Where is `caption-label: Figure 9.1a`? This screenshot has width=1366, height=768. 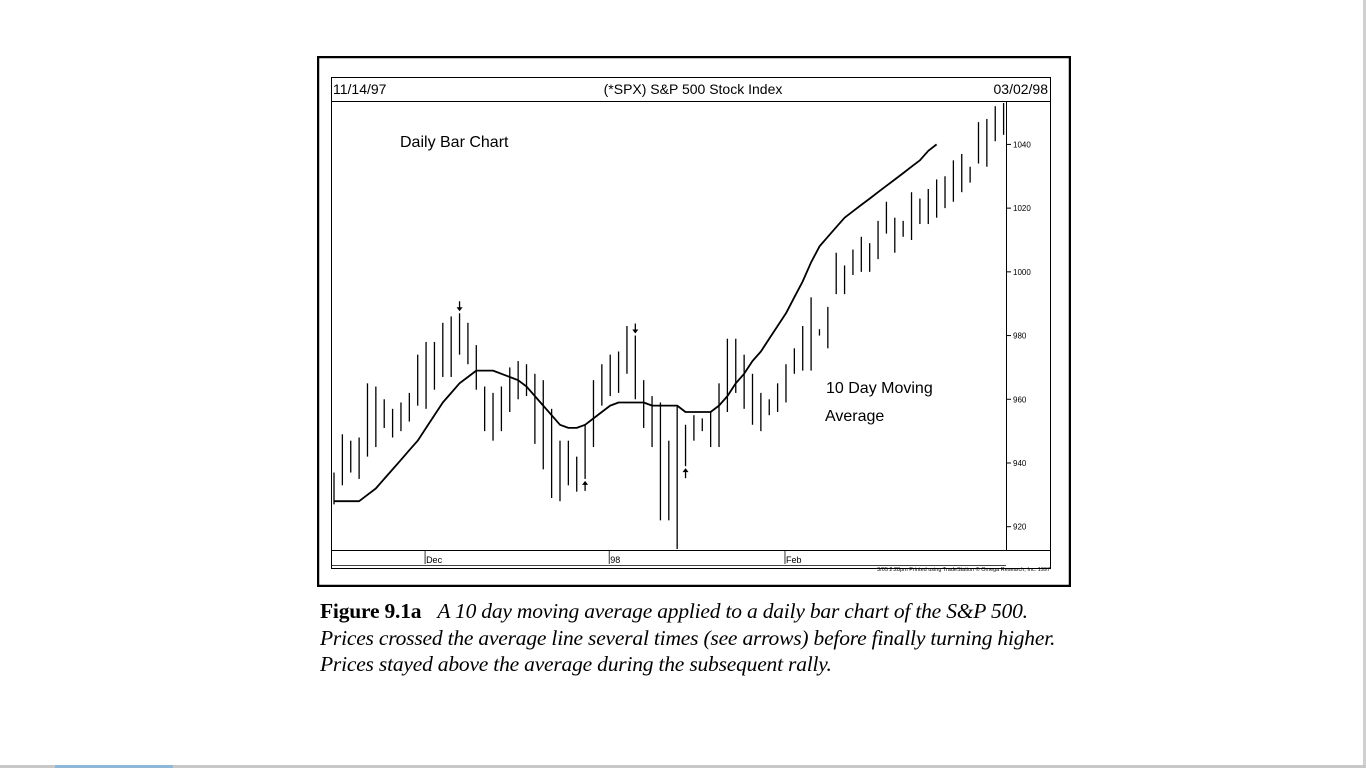 caption-label: Figure 9.1a is located at coordinates (371, 611).